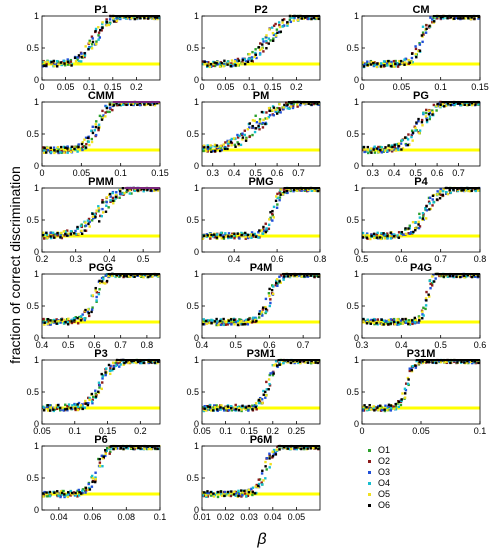 This screenshot has width=494, height=550. Describe the element at coordinates (32, 134) in the screenshot. I see `y-tick-label: 0.5` at that location.